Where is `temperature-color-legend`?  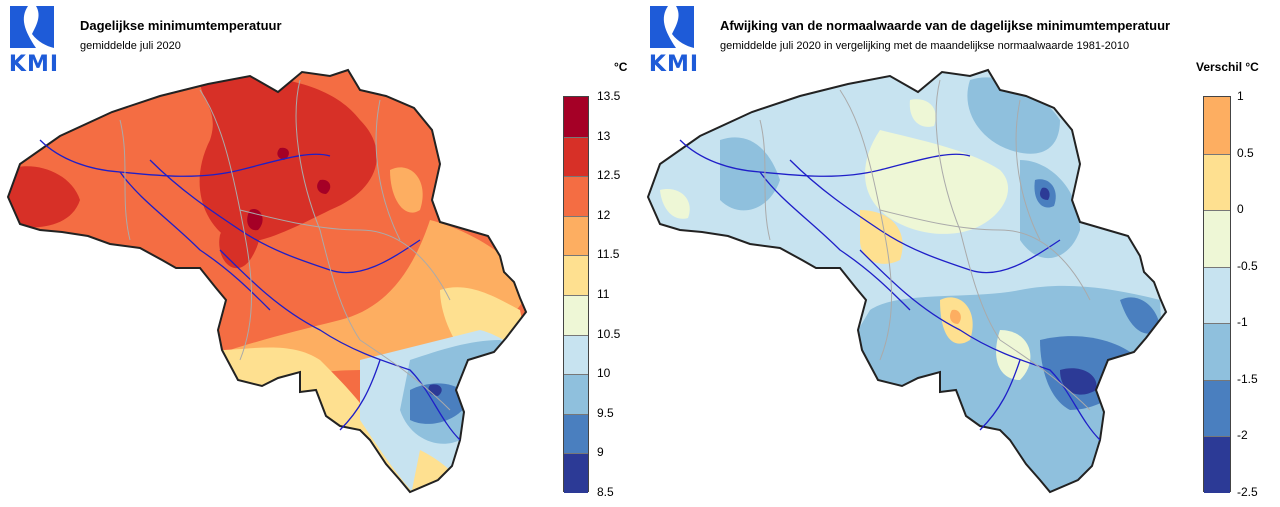
temperature-color-legend is located at coordinates (576, 294).